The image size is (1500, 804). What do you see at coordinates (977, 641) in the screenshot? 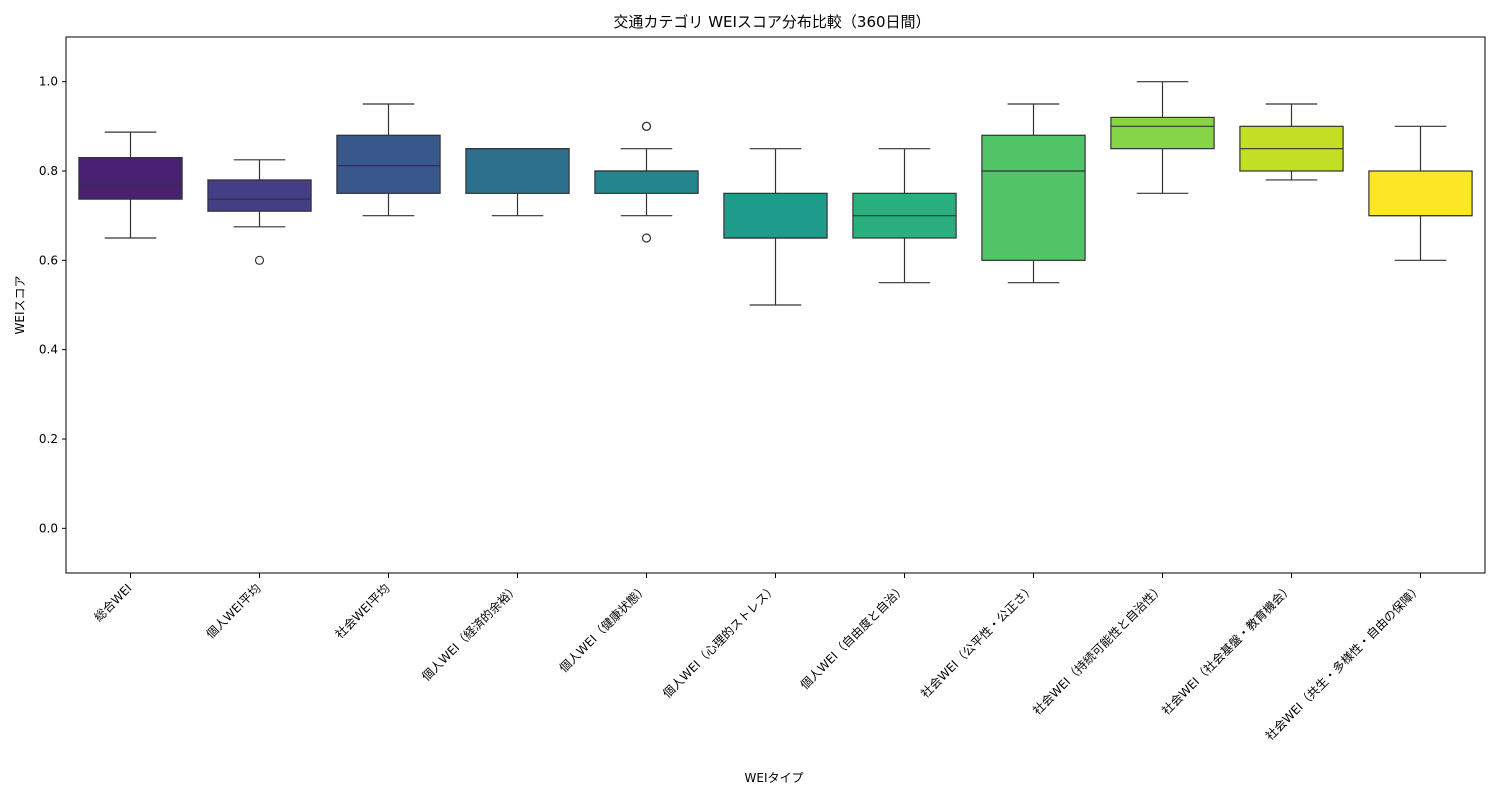
I see `x-tick-label: 社会WEI（公平性・公正さ）` at bounding box center [977, 641].